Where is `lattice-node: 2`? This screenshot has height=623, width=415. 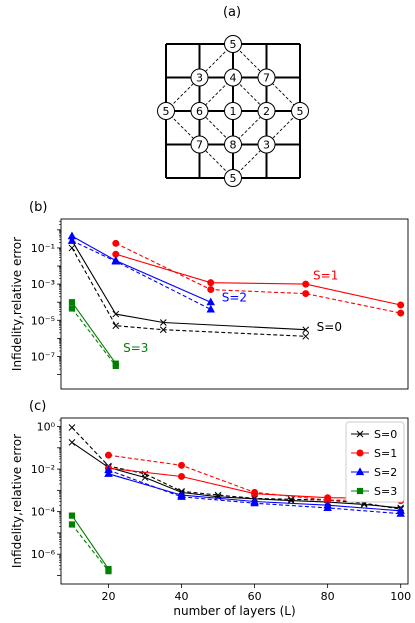 lattice-node: 2 is located at coordinates (266, 111).